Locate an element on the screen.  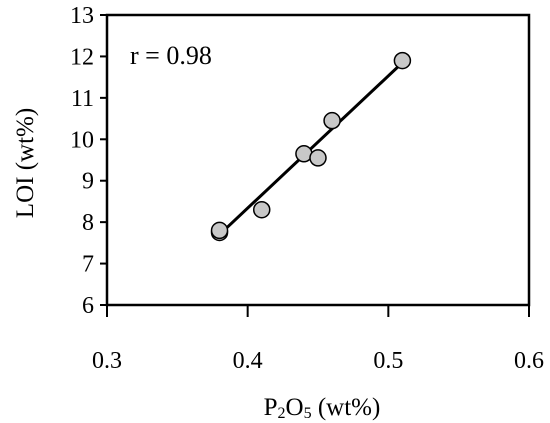
y-tick-label: 10 is located at coordinates (82, 140).